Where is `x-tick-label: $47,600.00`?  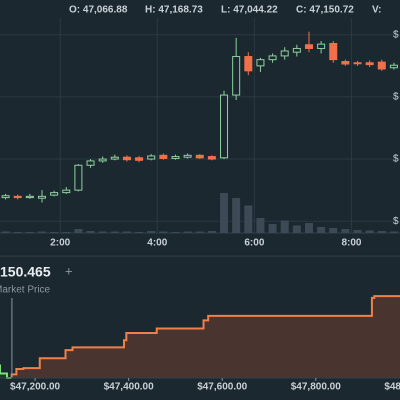
x-tick-label: $47,600.00 is located at coordinates (222, 387).